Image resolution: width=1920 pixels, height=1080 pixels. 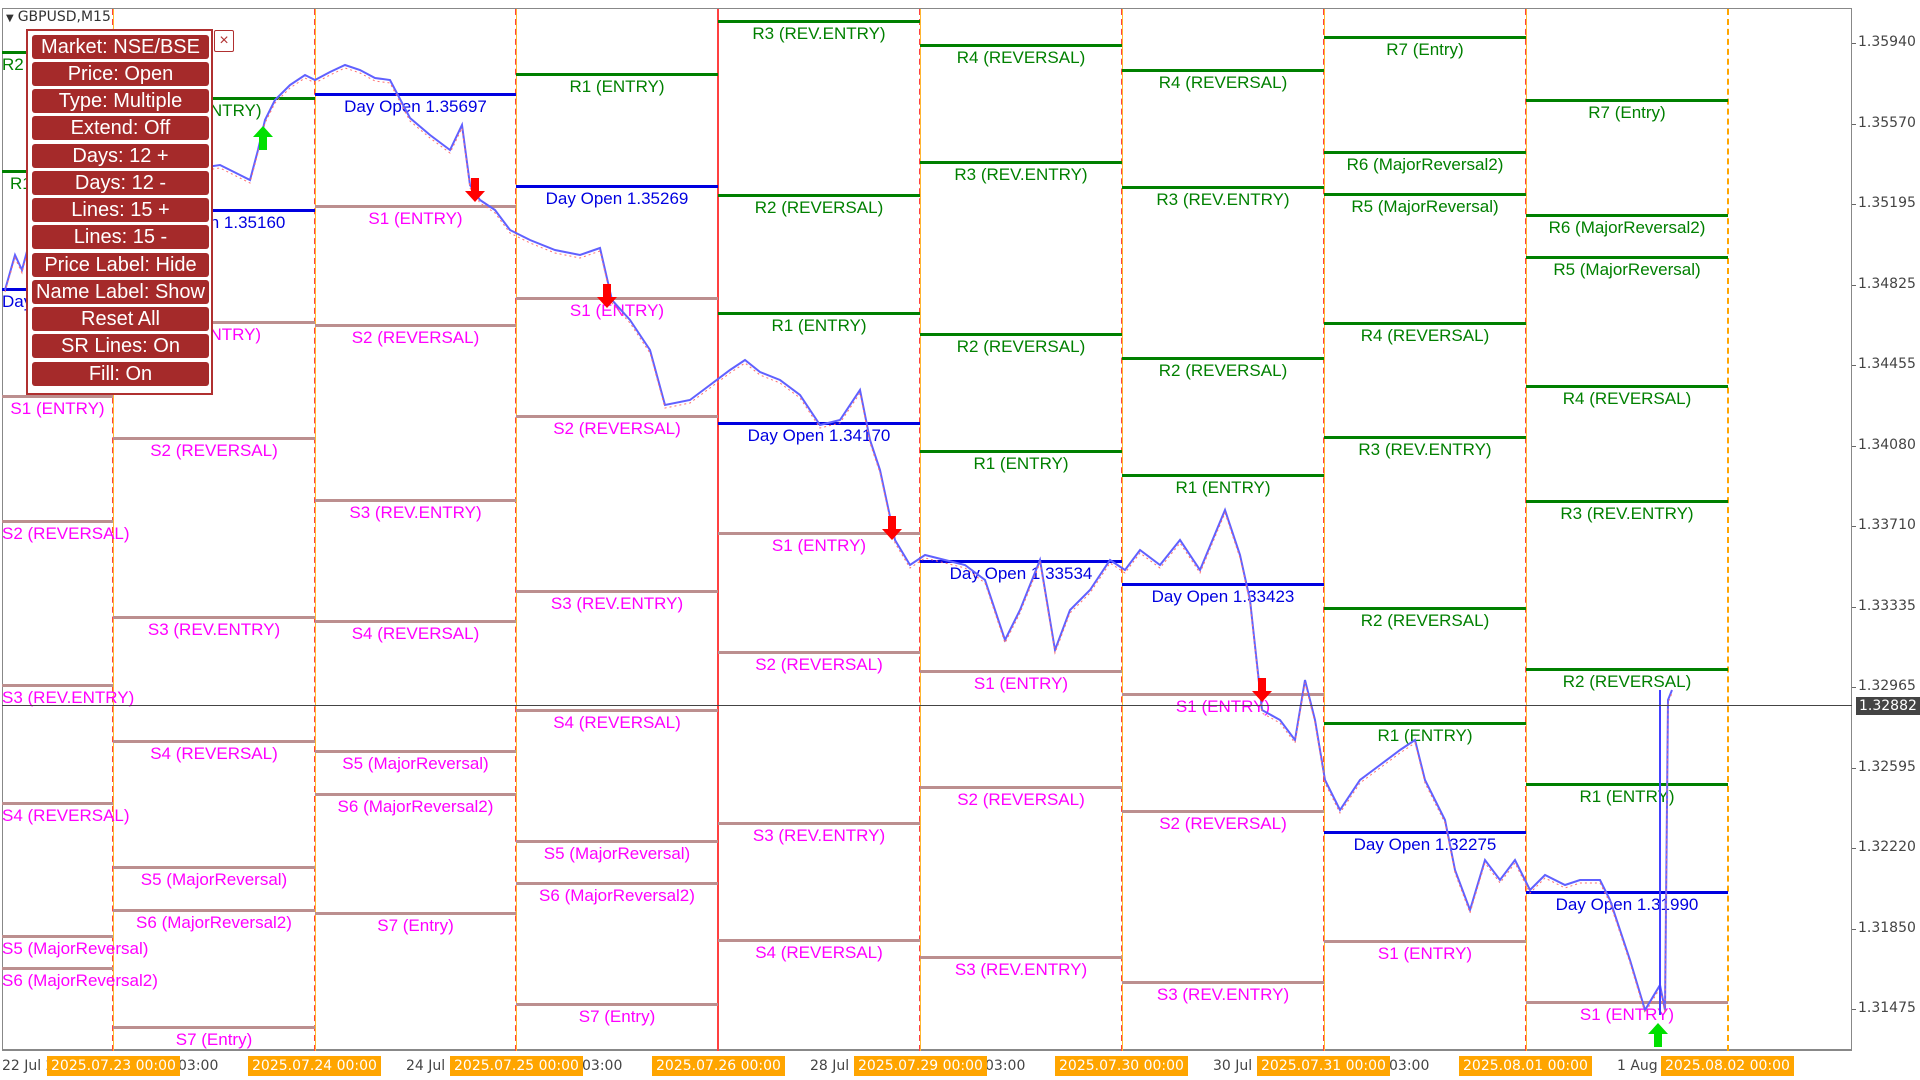 What do you see at coordinates (1884, 123) in the screenshot?
I see `price-tick: 1.35570` at bounding box center [1884, 123].